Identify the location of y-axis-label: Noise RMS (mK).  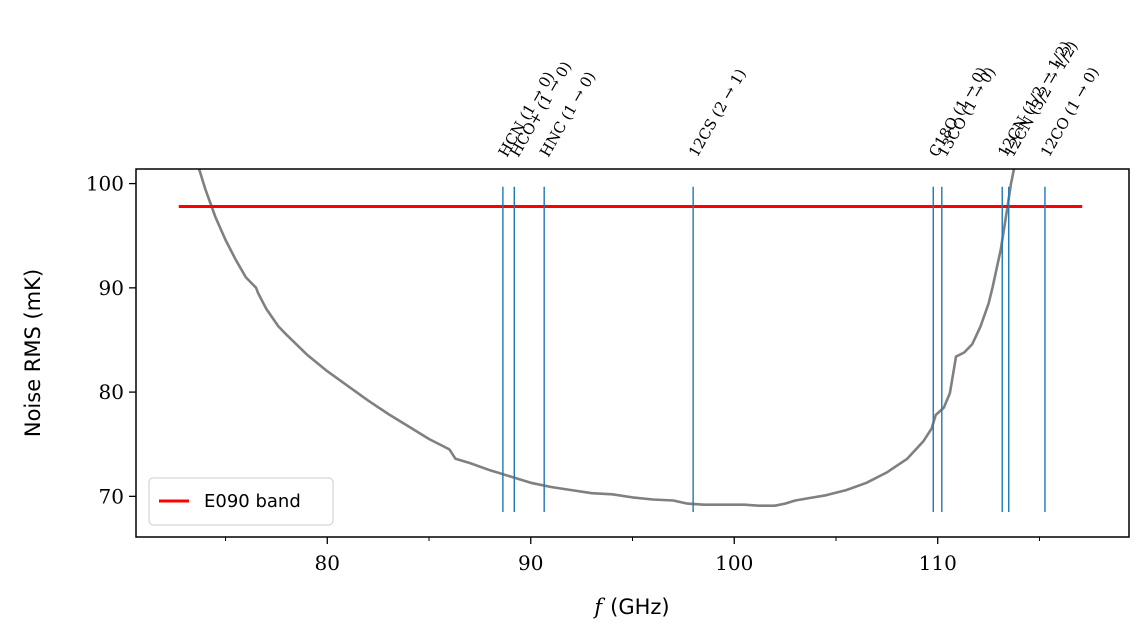
(33, 353).